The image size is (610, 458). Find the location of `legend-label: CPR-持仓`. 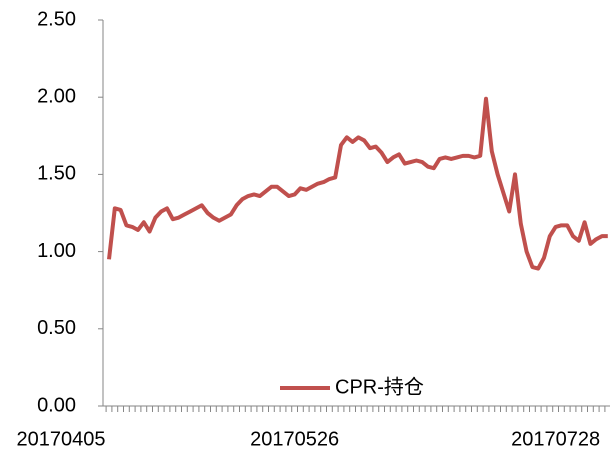

legend-label: CPR-持仓 is located at coordinates (379, 386).